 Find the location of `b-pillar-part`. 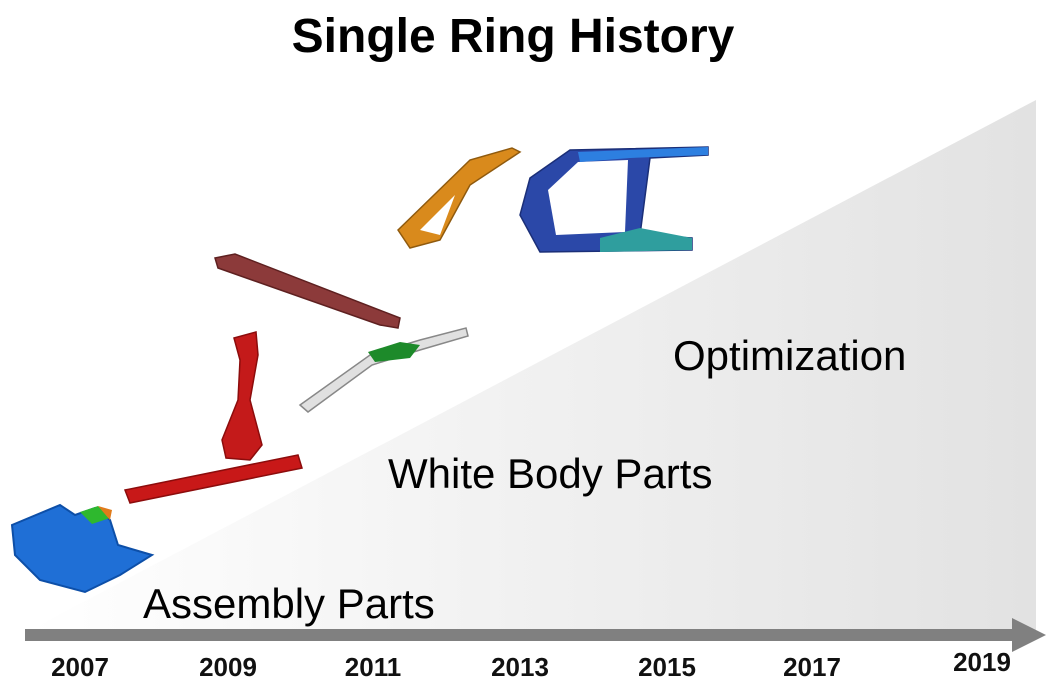

b-pillar-part is located at coordinates (242, 396).